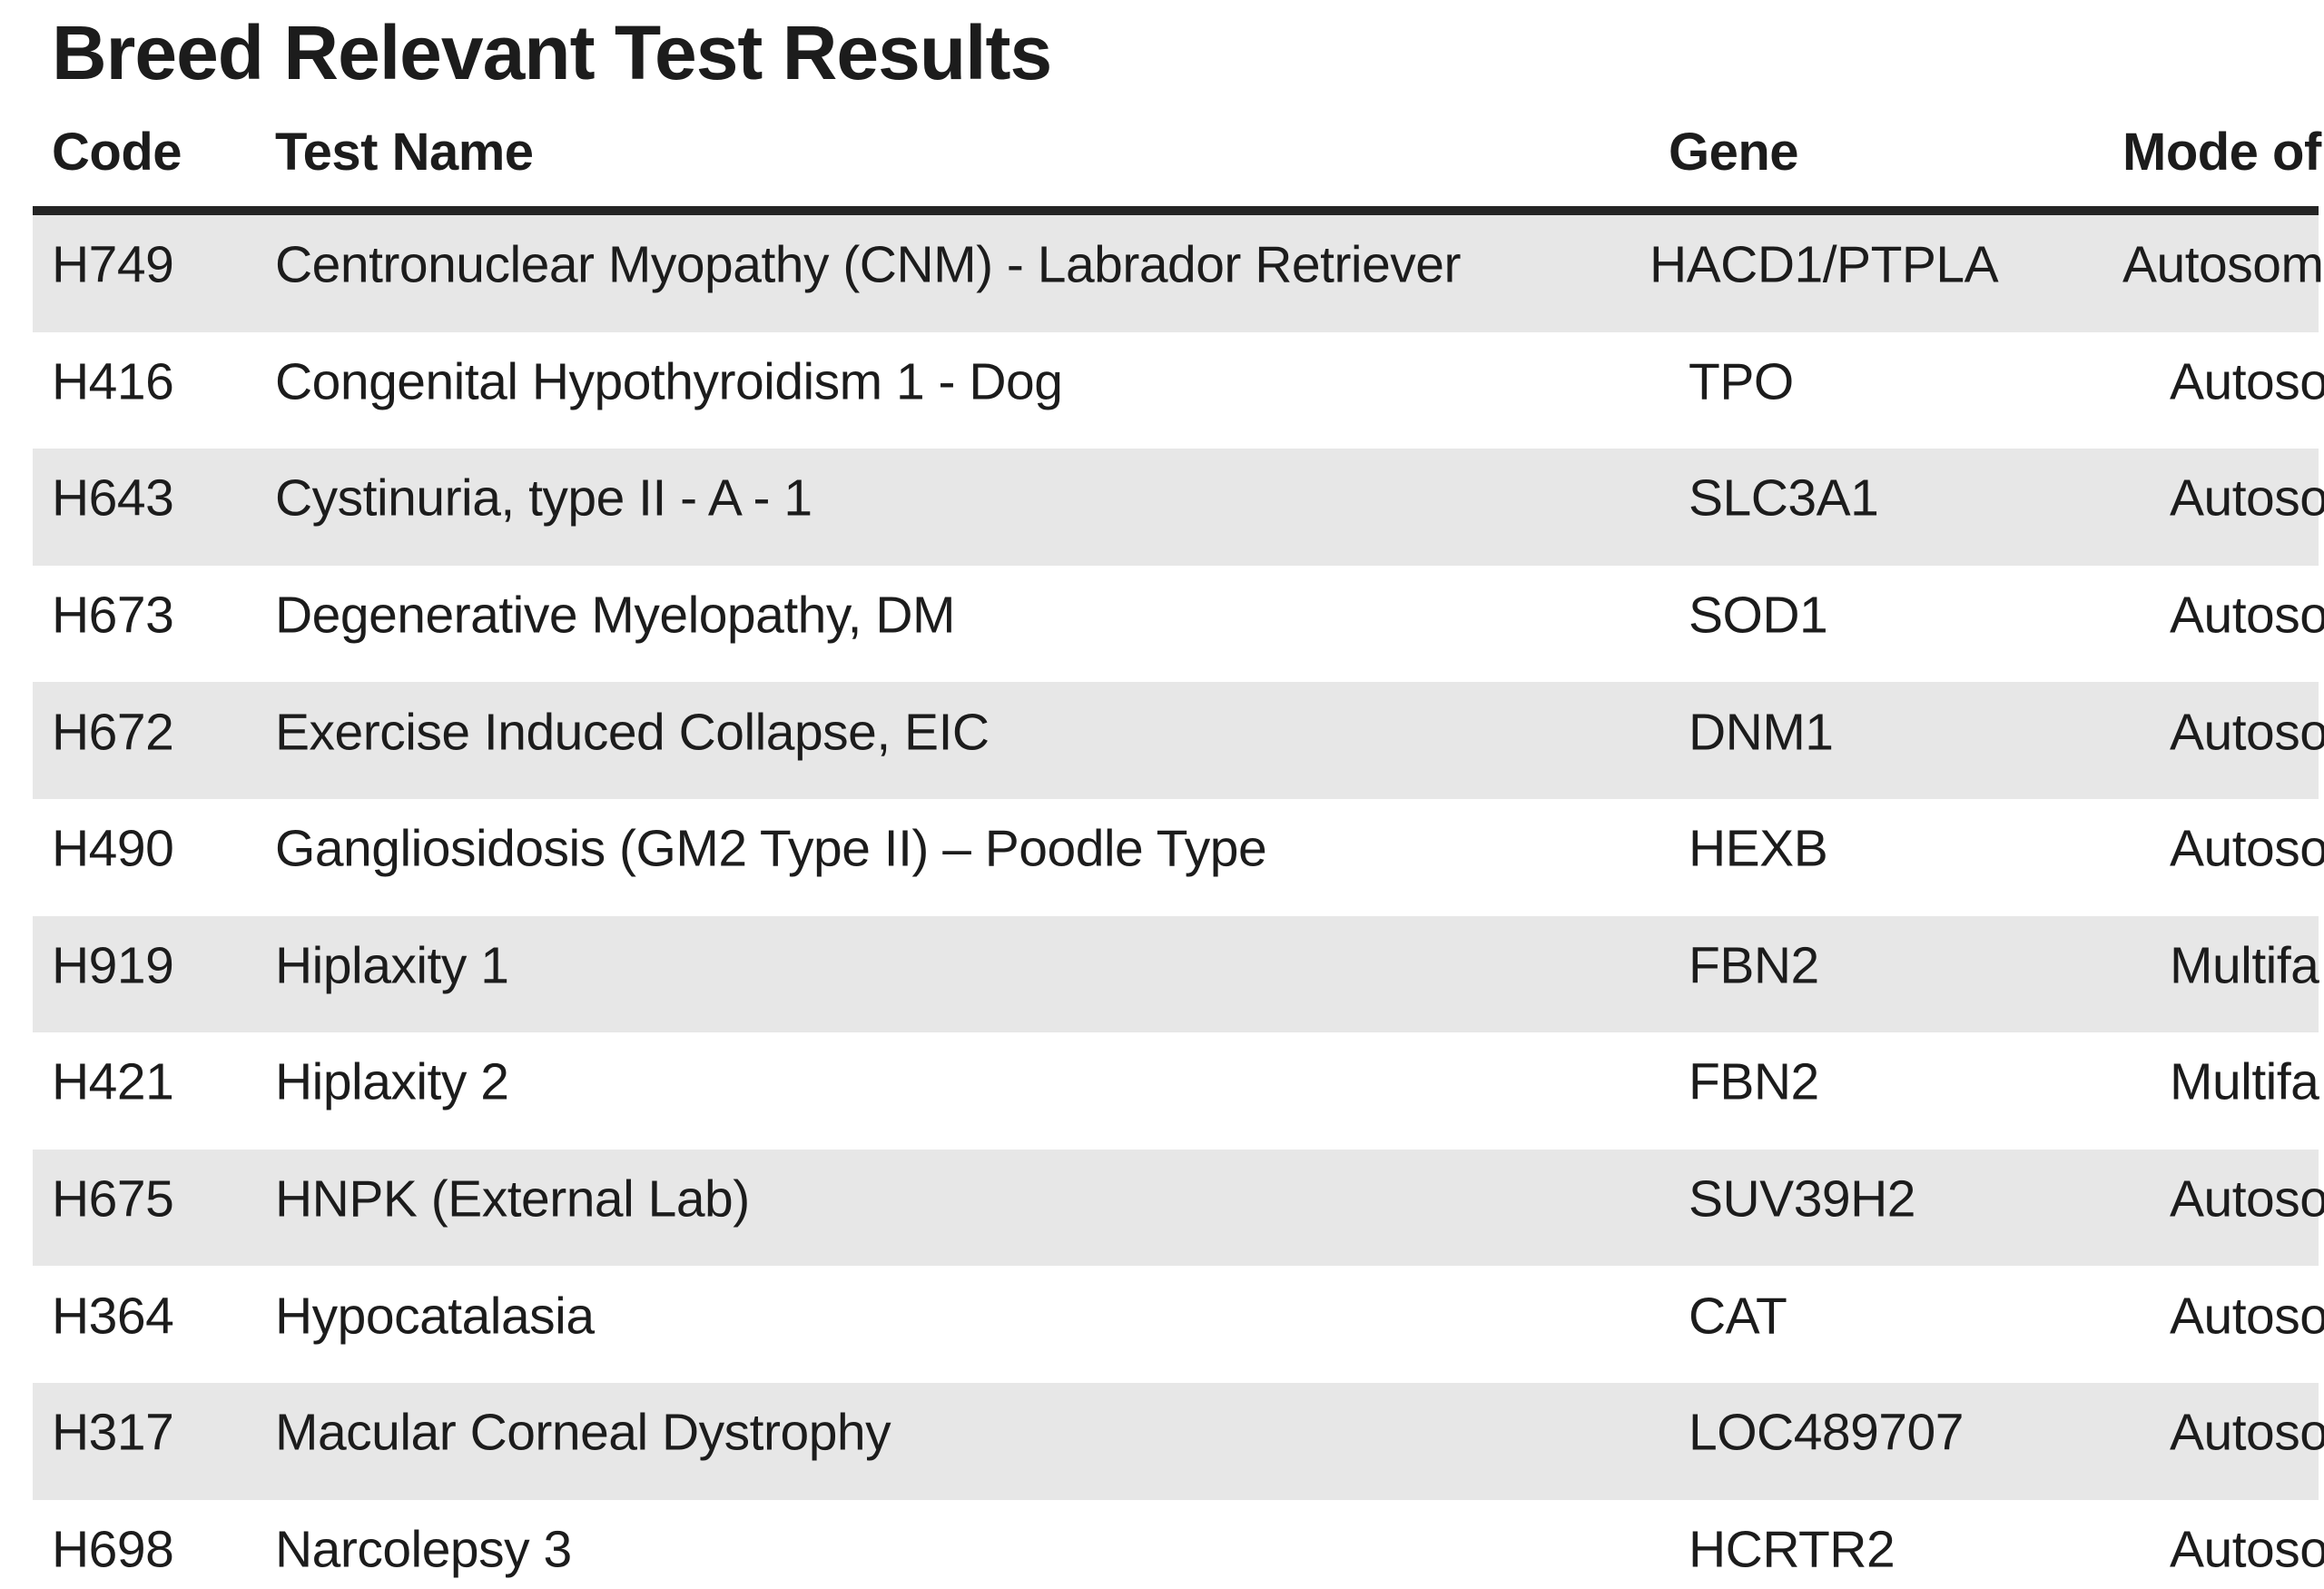 The width and height of the screenshot is (2324, 1589). Describe the element at coordinates (1162, 974) in the screenshot. I see `table-row: H919 Hiplaxity 1 FBN2 Multifa` at that location.